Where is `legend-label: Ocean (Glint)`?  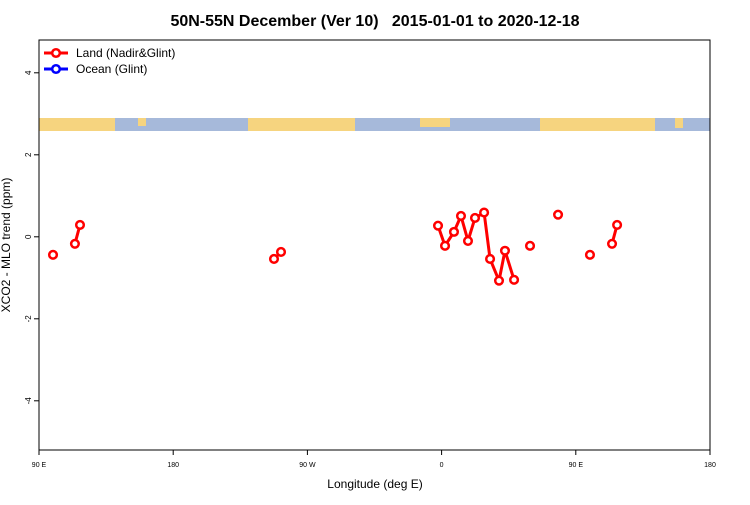 legend-label: Ocean (Glint) is located at coordinates (111, 69).